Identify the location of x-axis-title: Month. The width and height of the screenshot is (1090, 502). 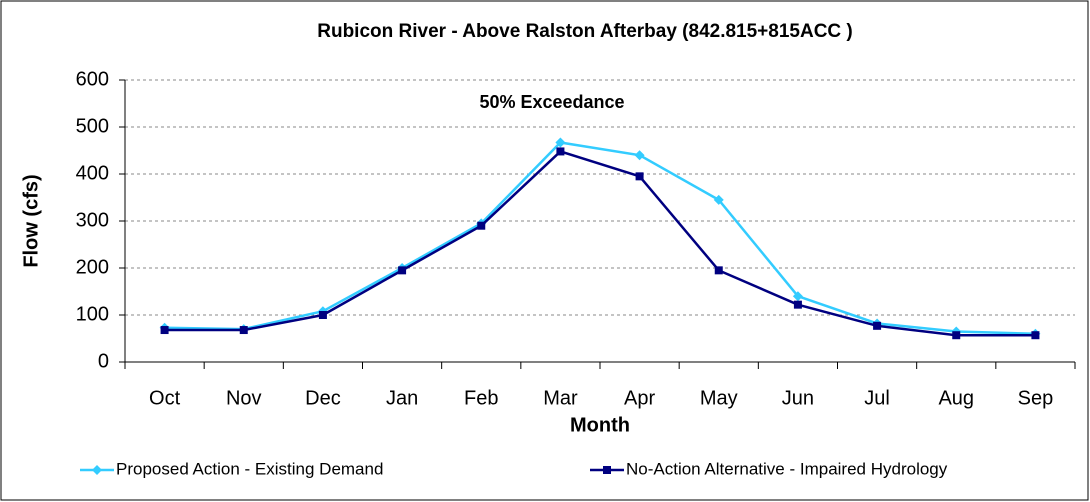
(600, 425).